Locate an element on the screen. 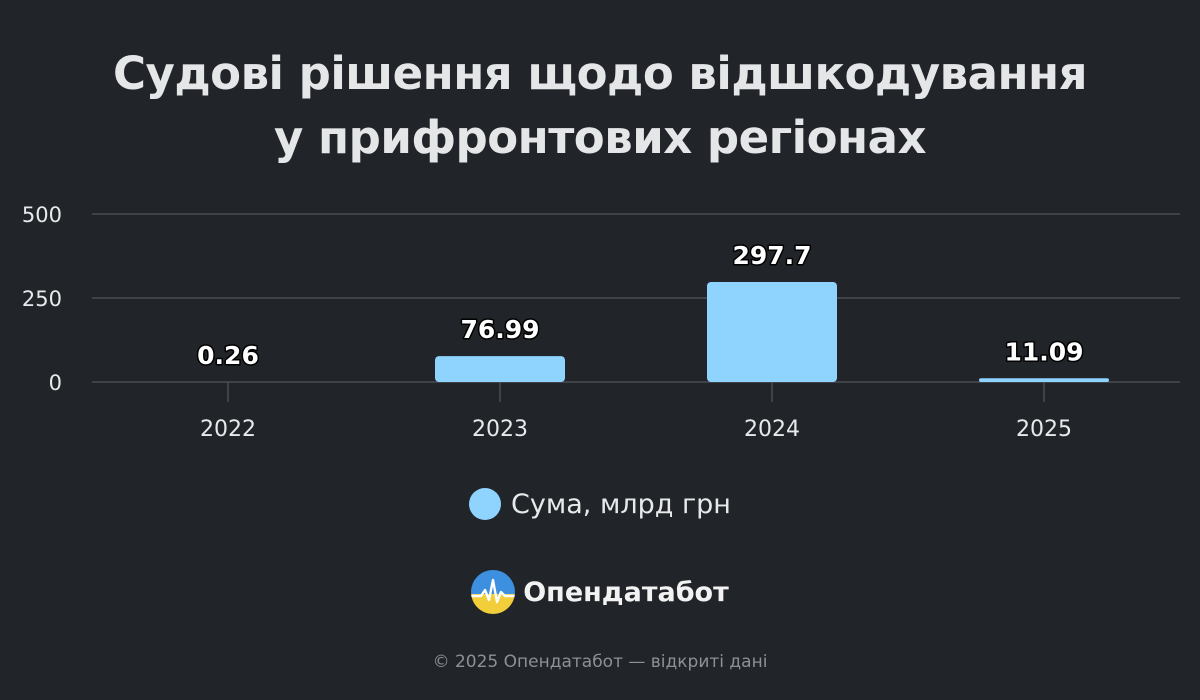 Image resolution: width=1200 pixels, height=700 pixels. chart-title-line-1: Судові рішення щодо відшкодування is located at coordinates (600, 73).